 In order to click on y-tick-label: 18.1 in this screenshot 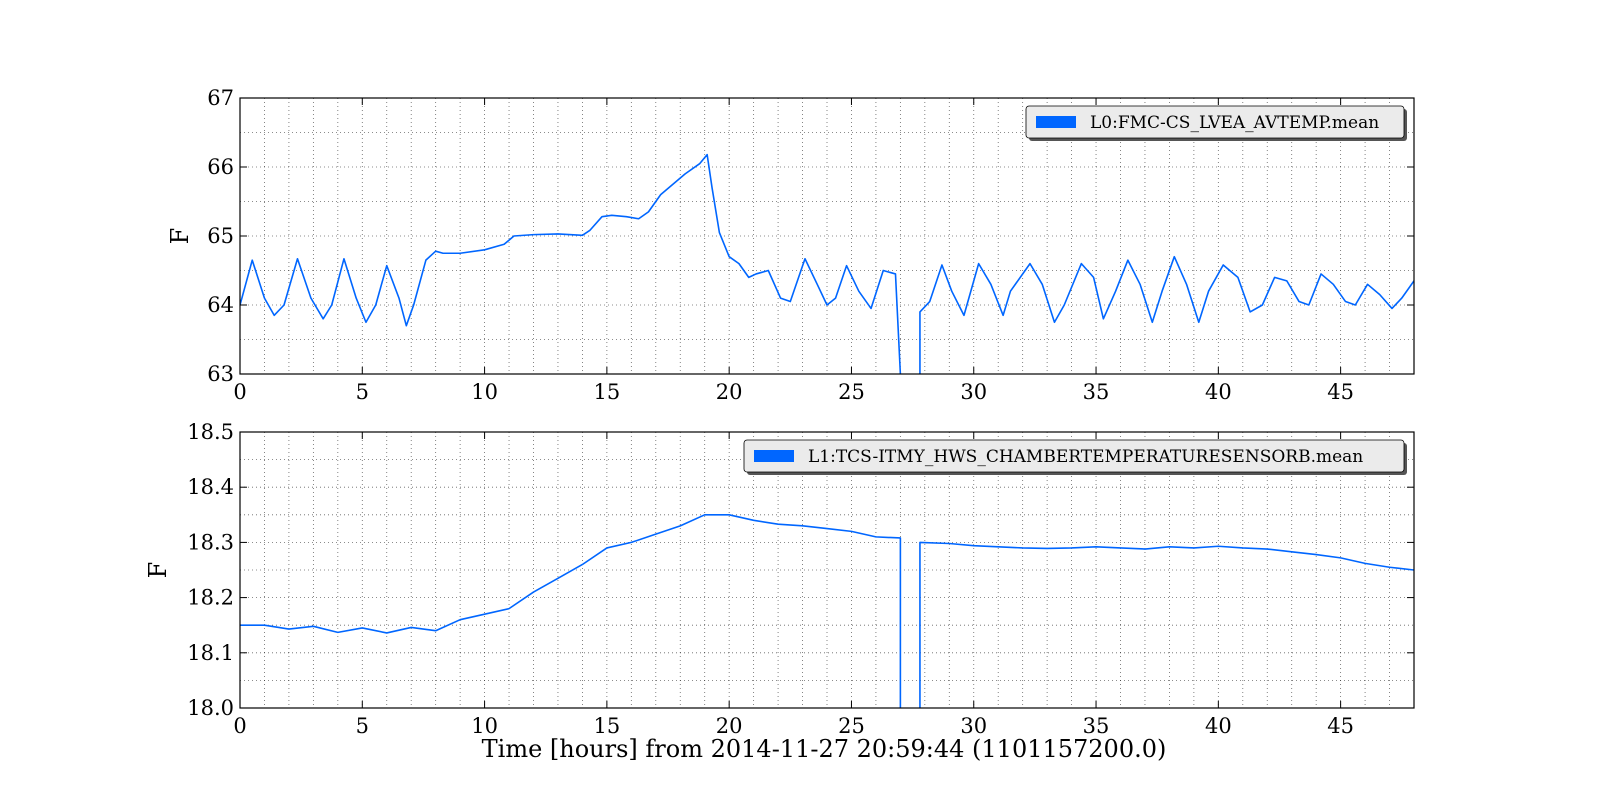, I will do `click(210, 653)`.